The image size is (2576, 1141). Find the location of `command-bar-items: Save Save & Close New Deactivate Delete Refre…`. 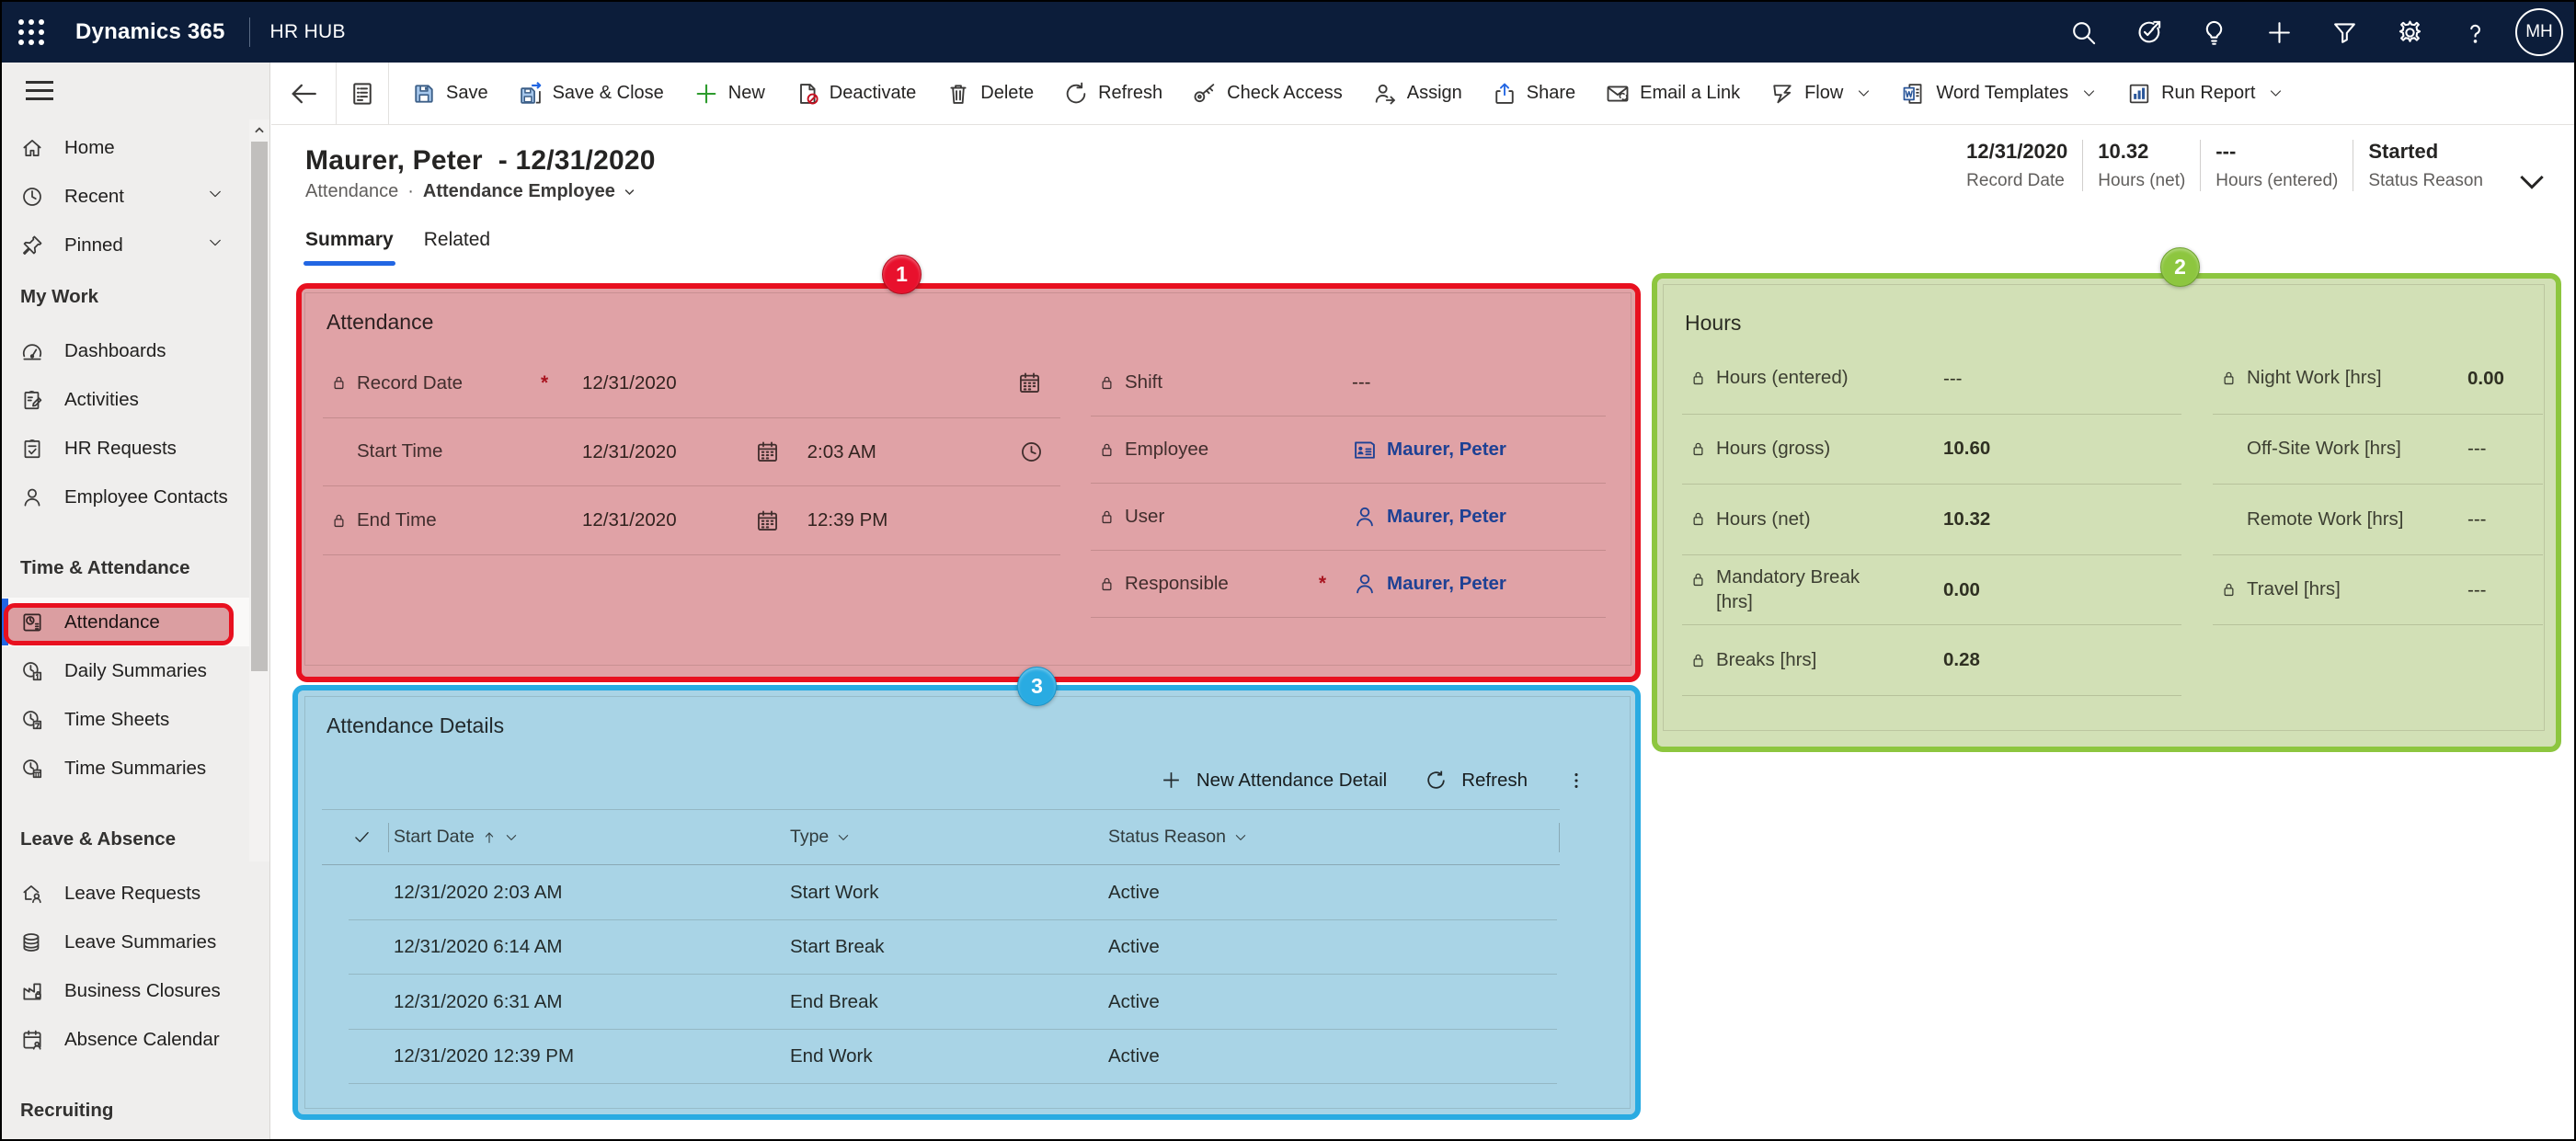

command-bar-items: Save Save & Close New Deactivate Delete Refre… is located at coordinates (1347, 94).